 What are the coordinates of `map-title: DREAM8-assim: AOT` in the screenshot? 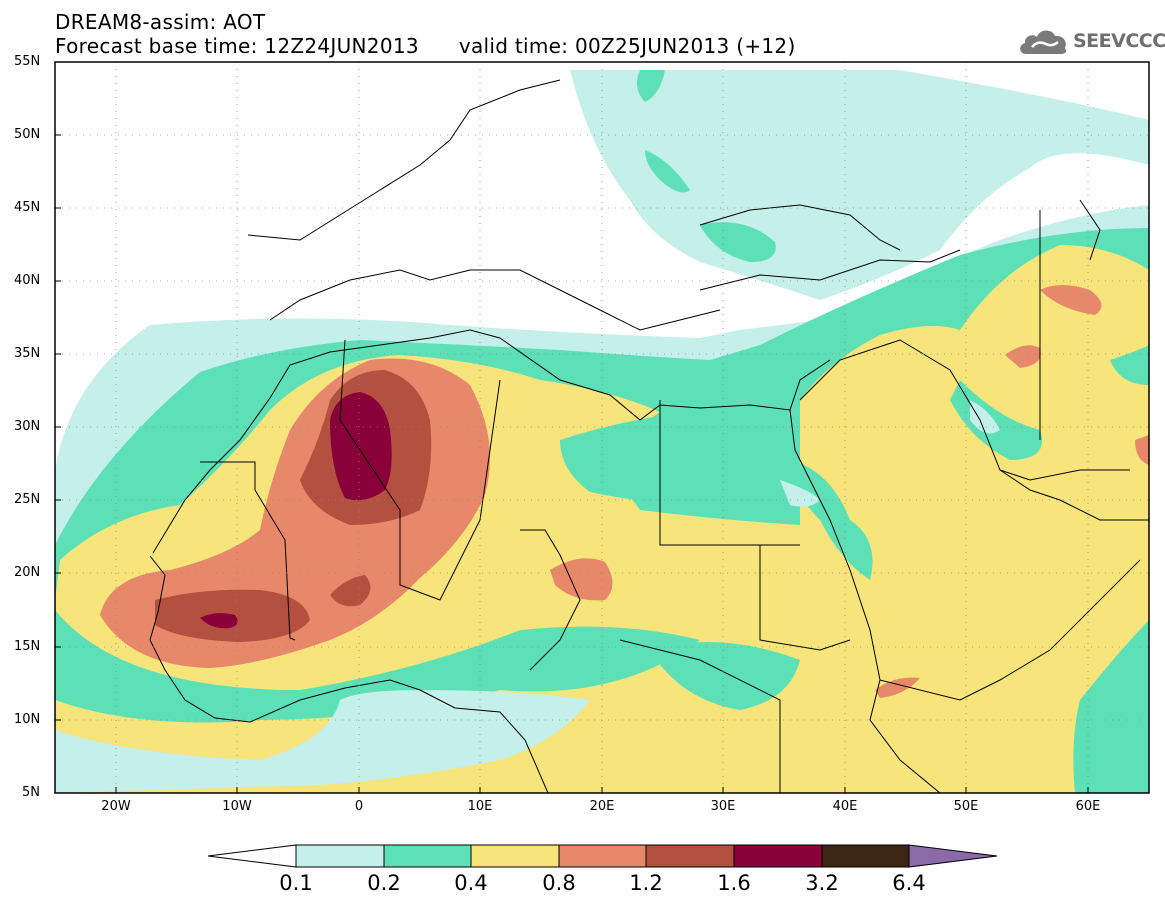 It's located at (160, 22).